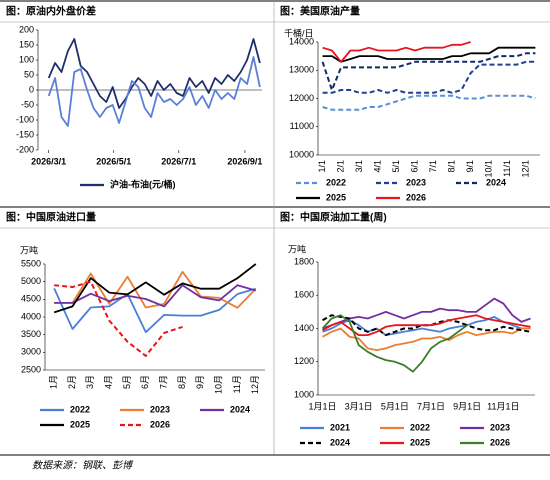  What do you see at coordinates (304, 295) in the screenshot?
I see `y-tick-label: 1600` at bounding box center [304, 295].